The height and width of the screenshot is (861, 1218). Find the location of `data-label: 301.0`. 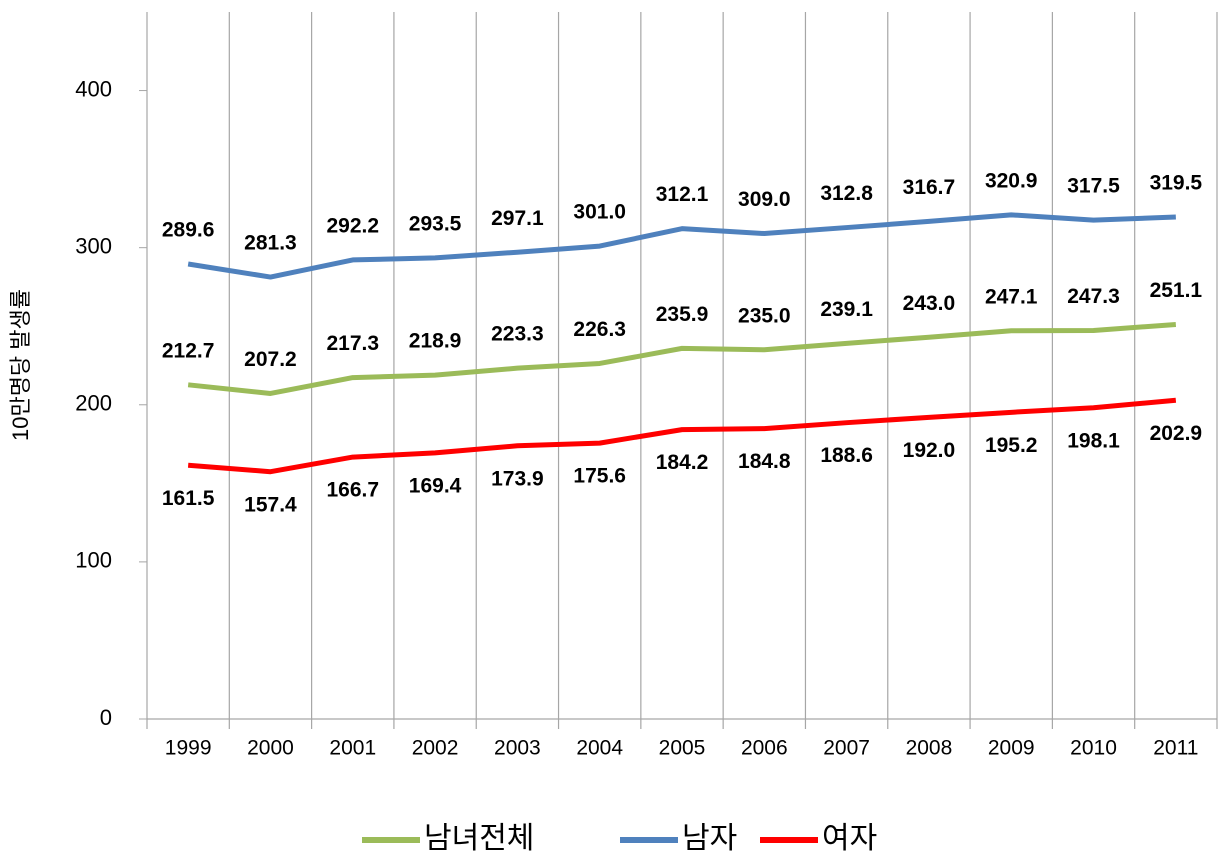

data-label: 301.0 is located at coordinates (599, 212).